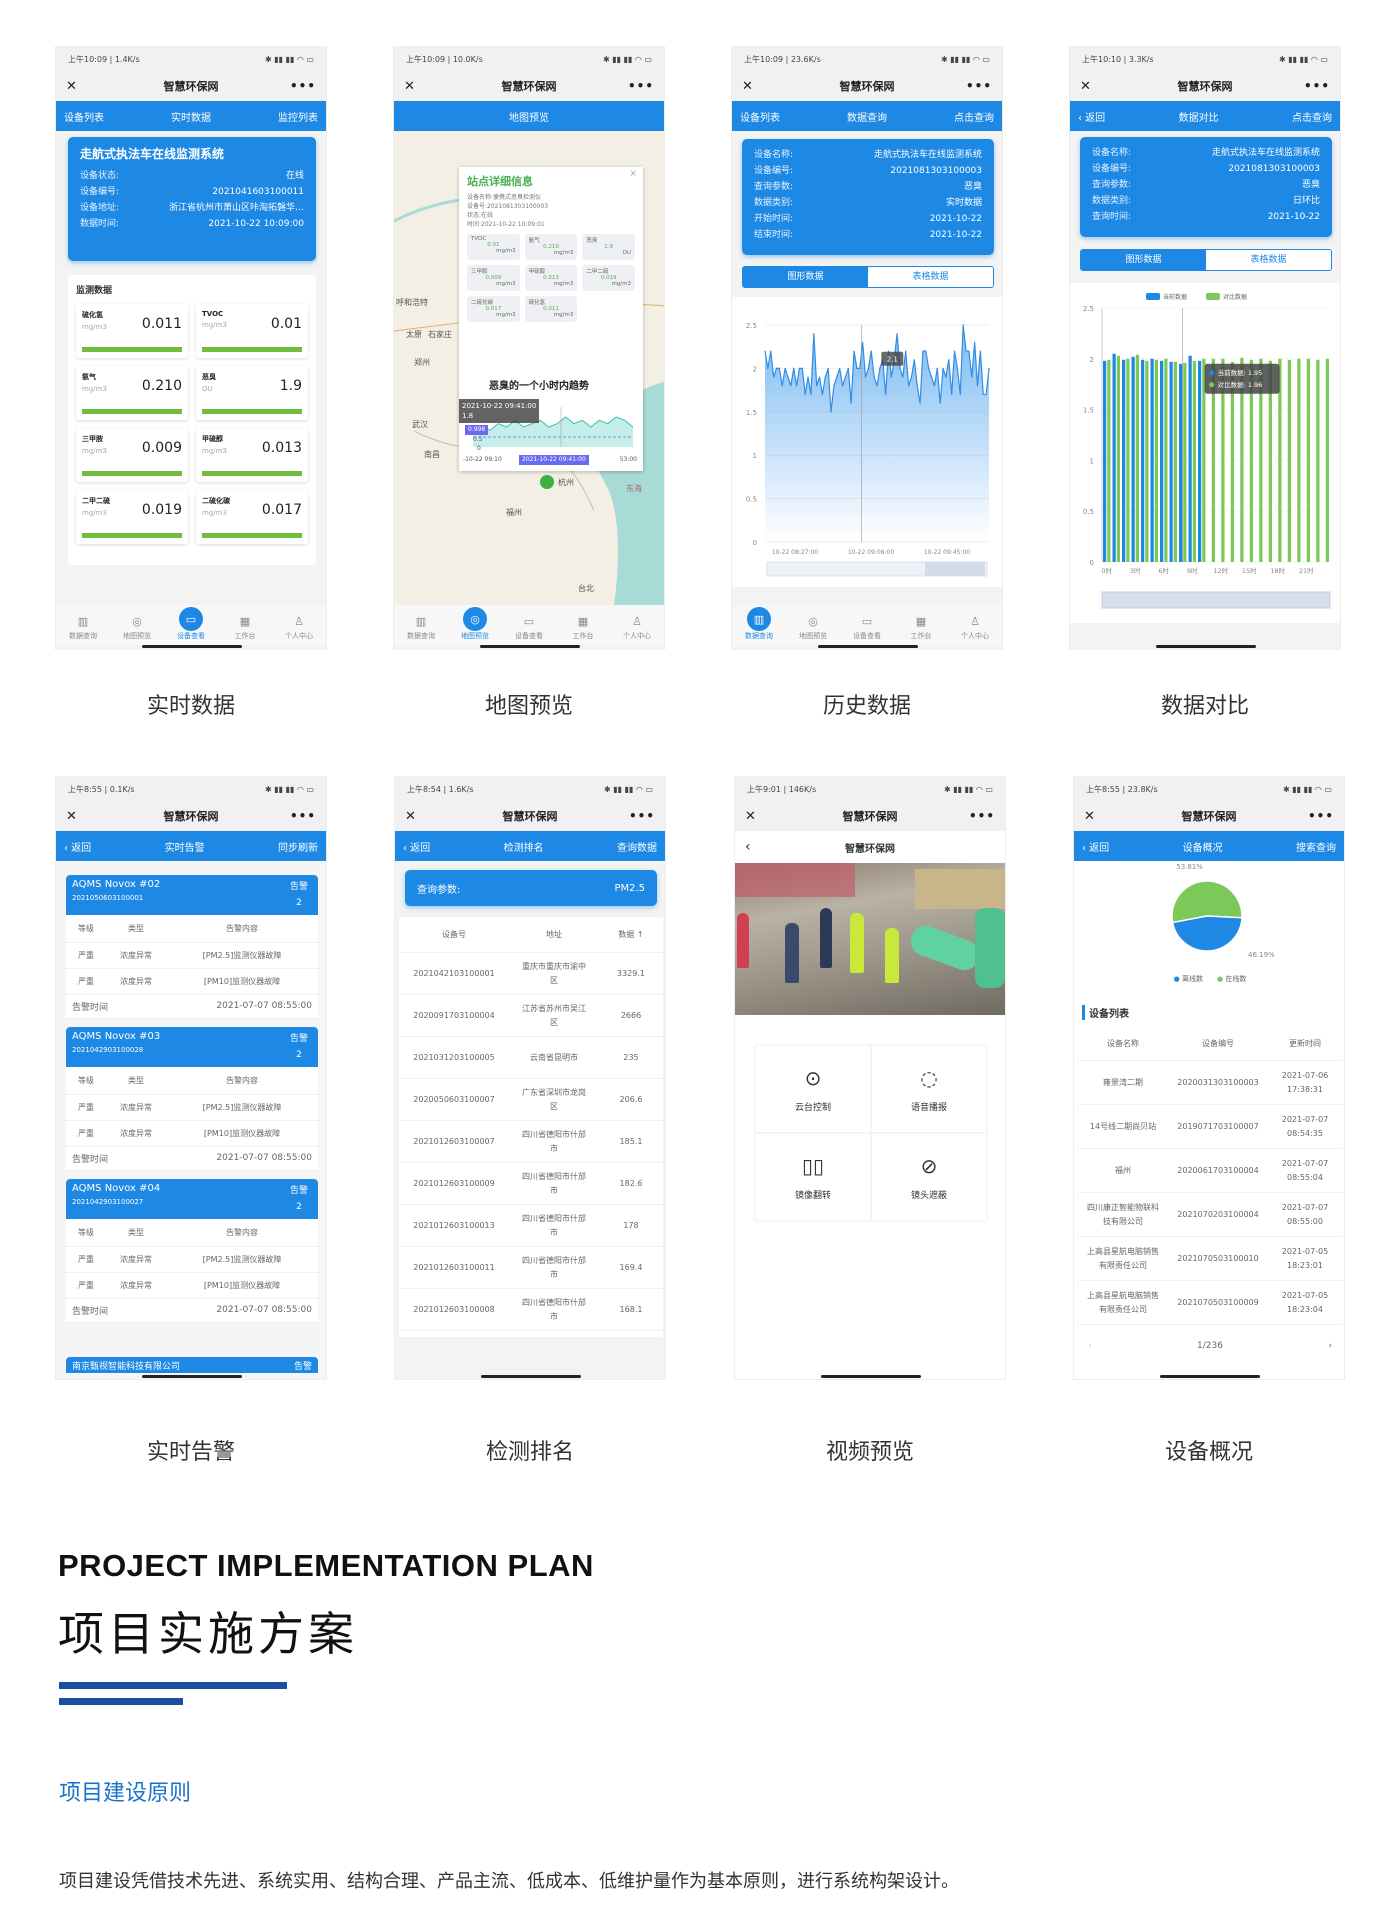  Describe the element at coordinates (929, 1089) in the screenshot. I see `camera-control-button: ◌ 语音播报` at that location.